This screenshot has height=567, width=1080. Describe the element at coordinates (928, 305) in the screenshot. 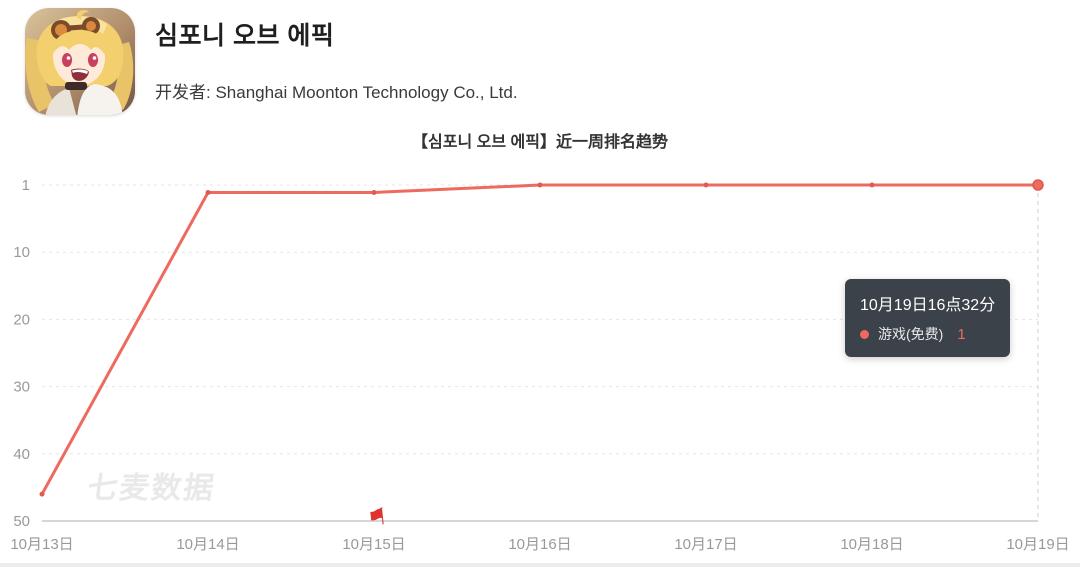

I see `tooltip-time: 10月19日16点32分` at that location.